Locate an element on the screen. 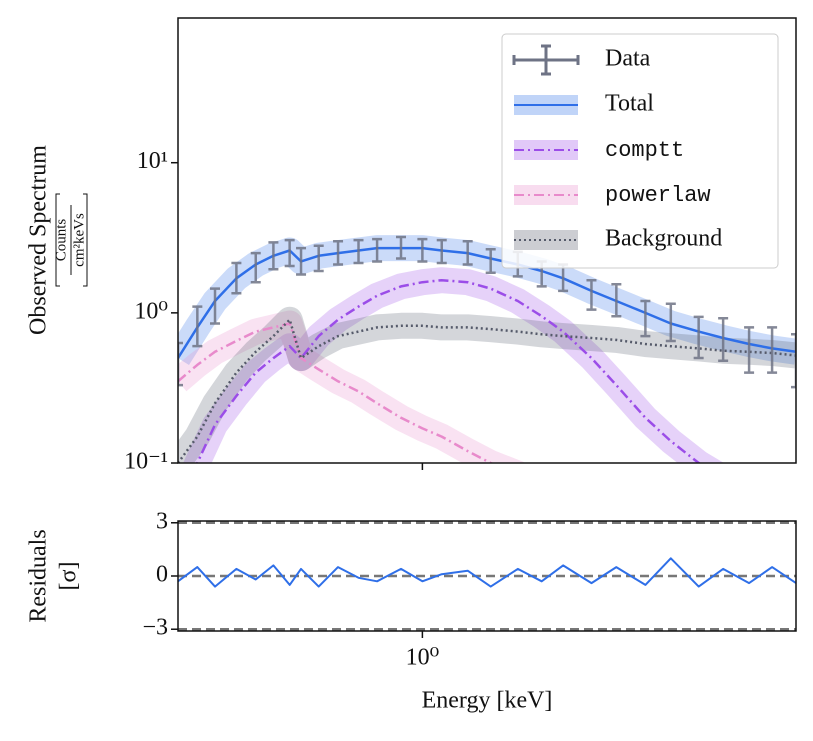  y-unit-denominator: cm²keVs is located at coordinates (79, 240).